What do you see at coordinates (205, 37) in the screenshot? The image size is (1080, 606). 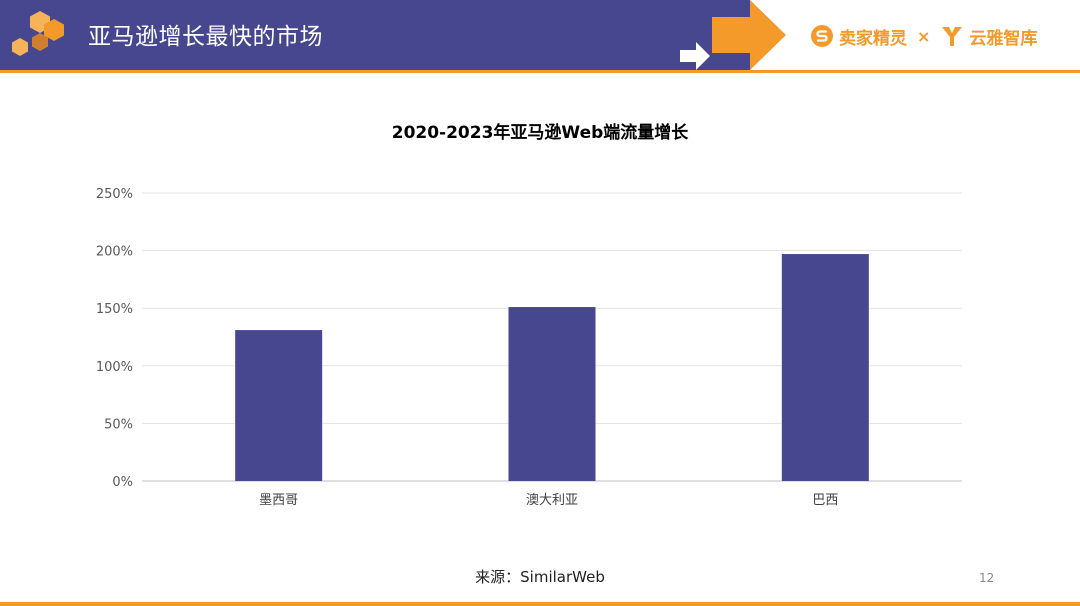 I see `page-title: 亚马逊增长最快的市场` at bounding box center [205, 37].